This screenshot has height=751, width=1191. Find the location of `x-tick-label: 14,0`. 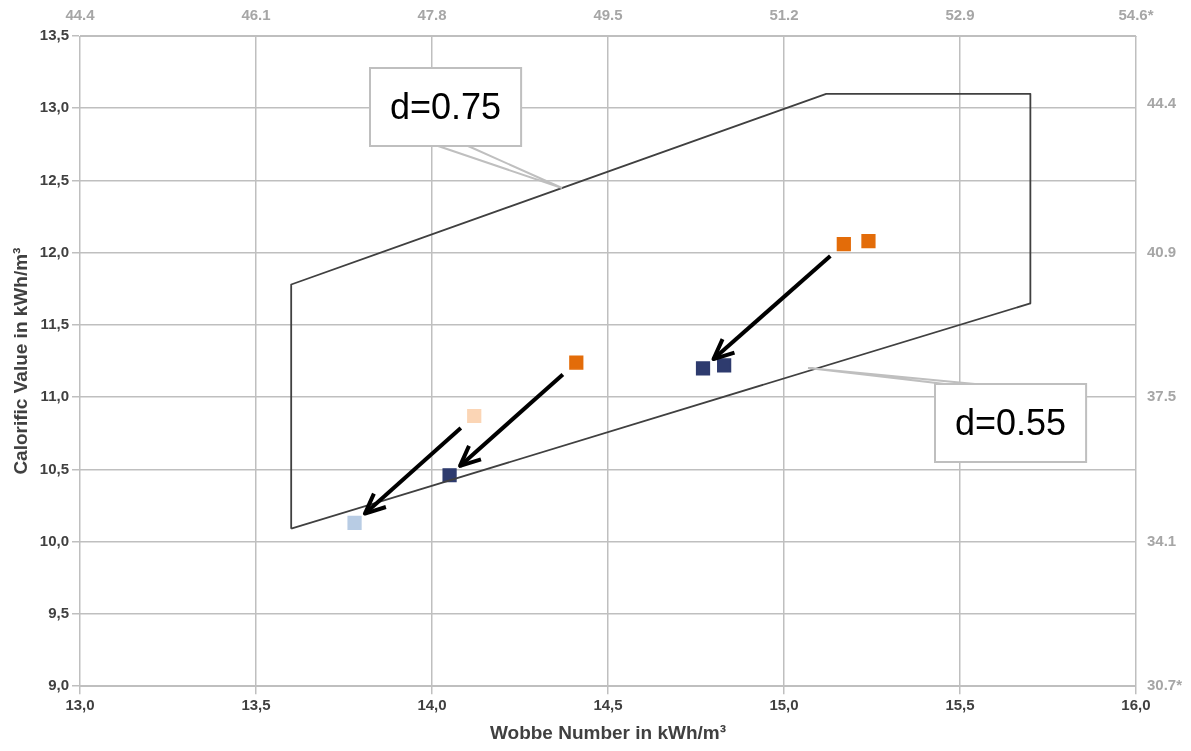

x-tick-label: 14,0 is located at coordinates (432, 705).